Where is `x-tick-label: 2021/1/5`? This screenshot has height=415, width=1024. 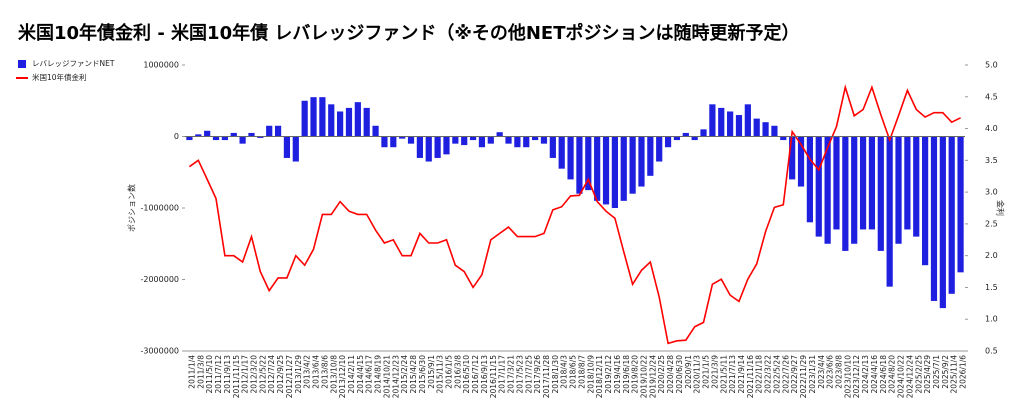 x-tick-label: 2021/1/5 is located at coordinates (706, 372).